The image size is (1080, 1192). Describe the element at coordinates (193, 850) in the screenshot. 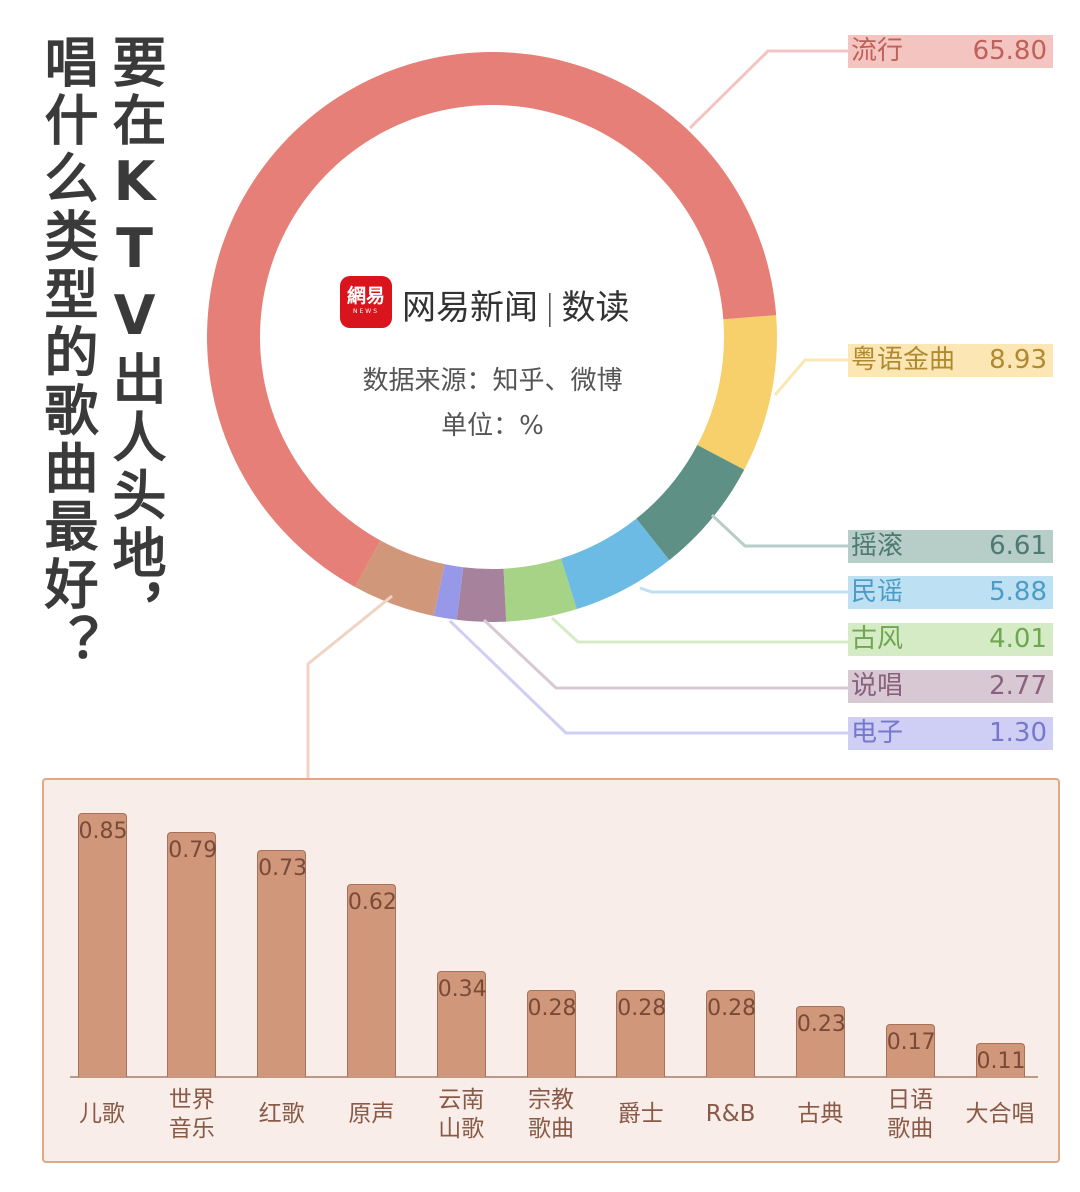

I see `bar-value-label: 0.79` at that location.